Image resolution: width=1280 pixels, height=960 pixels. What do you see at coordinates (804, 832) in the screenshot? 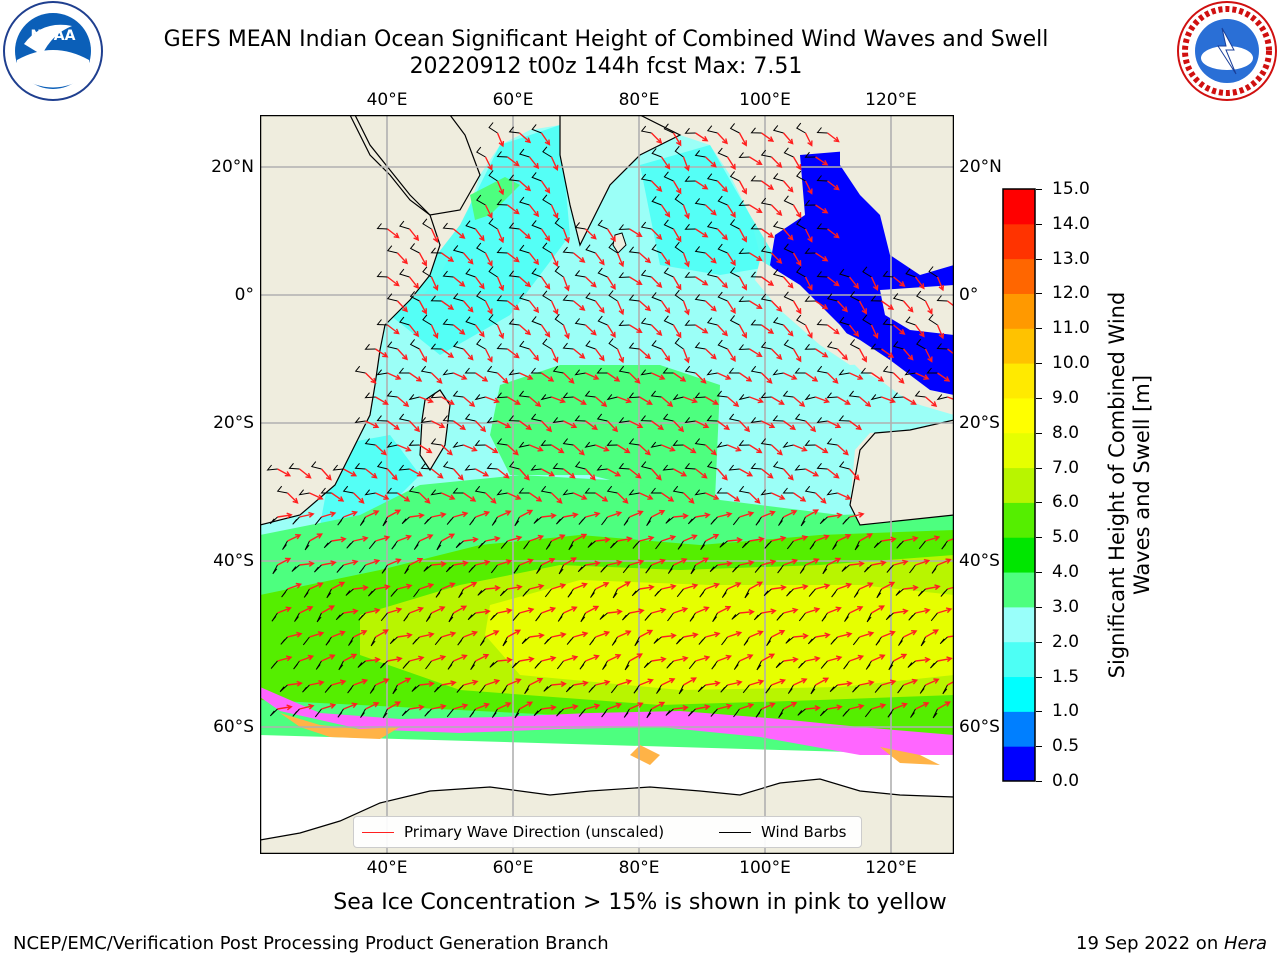
I see `legend-wind-barbs-label: Wind Barbs` at bounding box center [804, 832].